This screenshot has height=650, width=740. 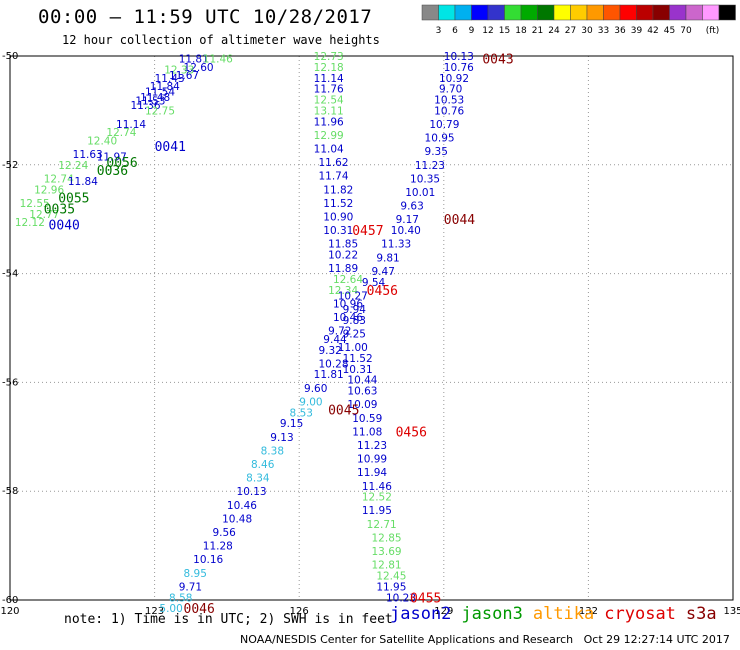 What do you see at coordinates (425, 598) in the screenshot?
I see `track-time-label: 0455` at bounding box center [425, 598].